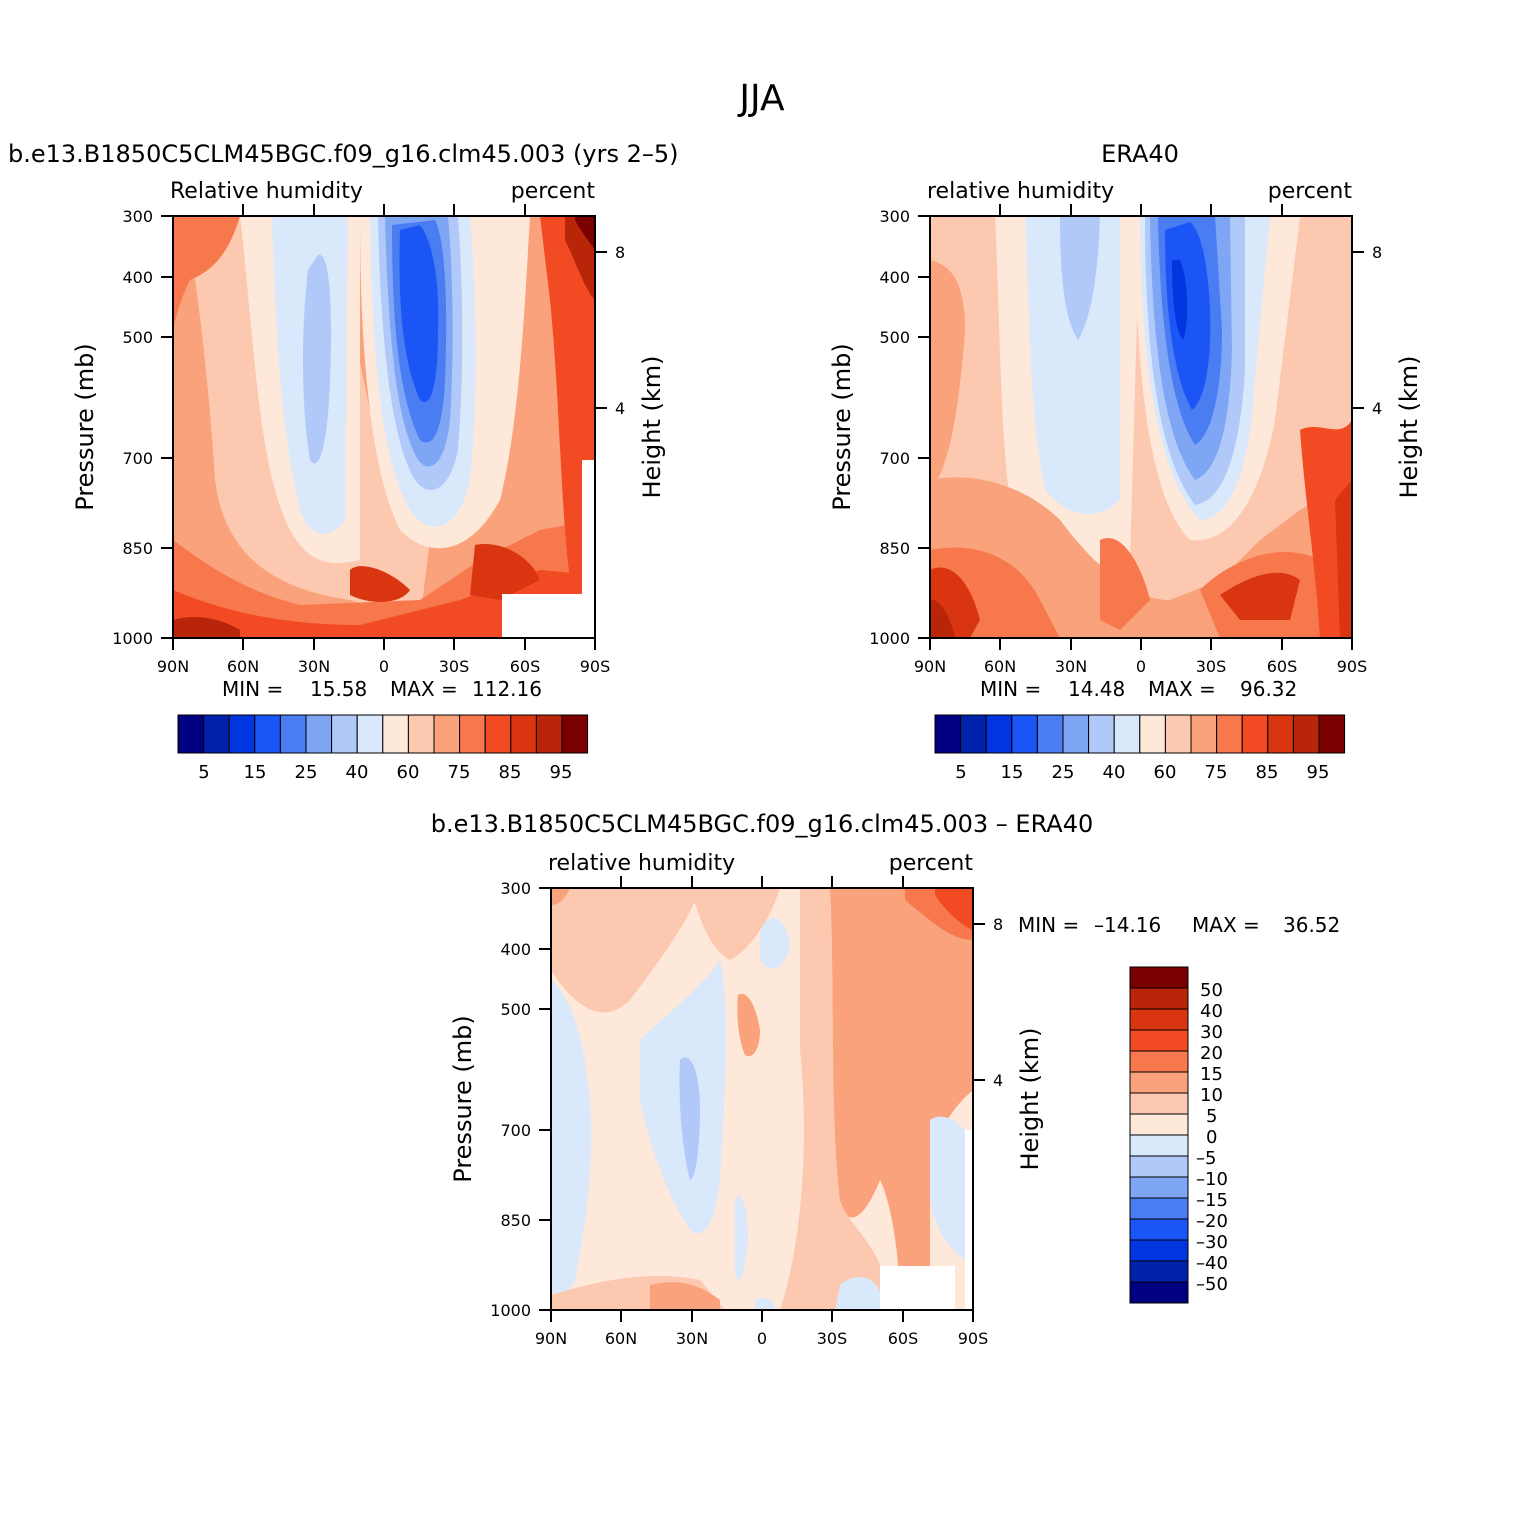  What do you see at coordinates (1000, 666) in the screenshot?
I see `x-tick-60n: 60N` at bounding box center [1000, 666].